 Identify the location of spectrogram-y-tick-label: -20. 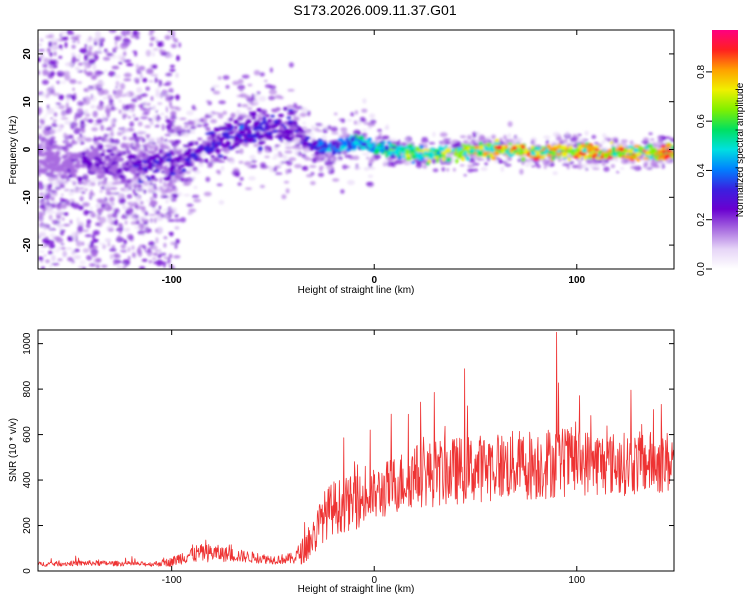
(27, 244).